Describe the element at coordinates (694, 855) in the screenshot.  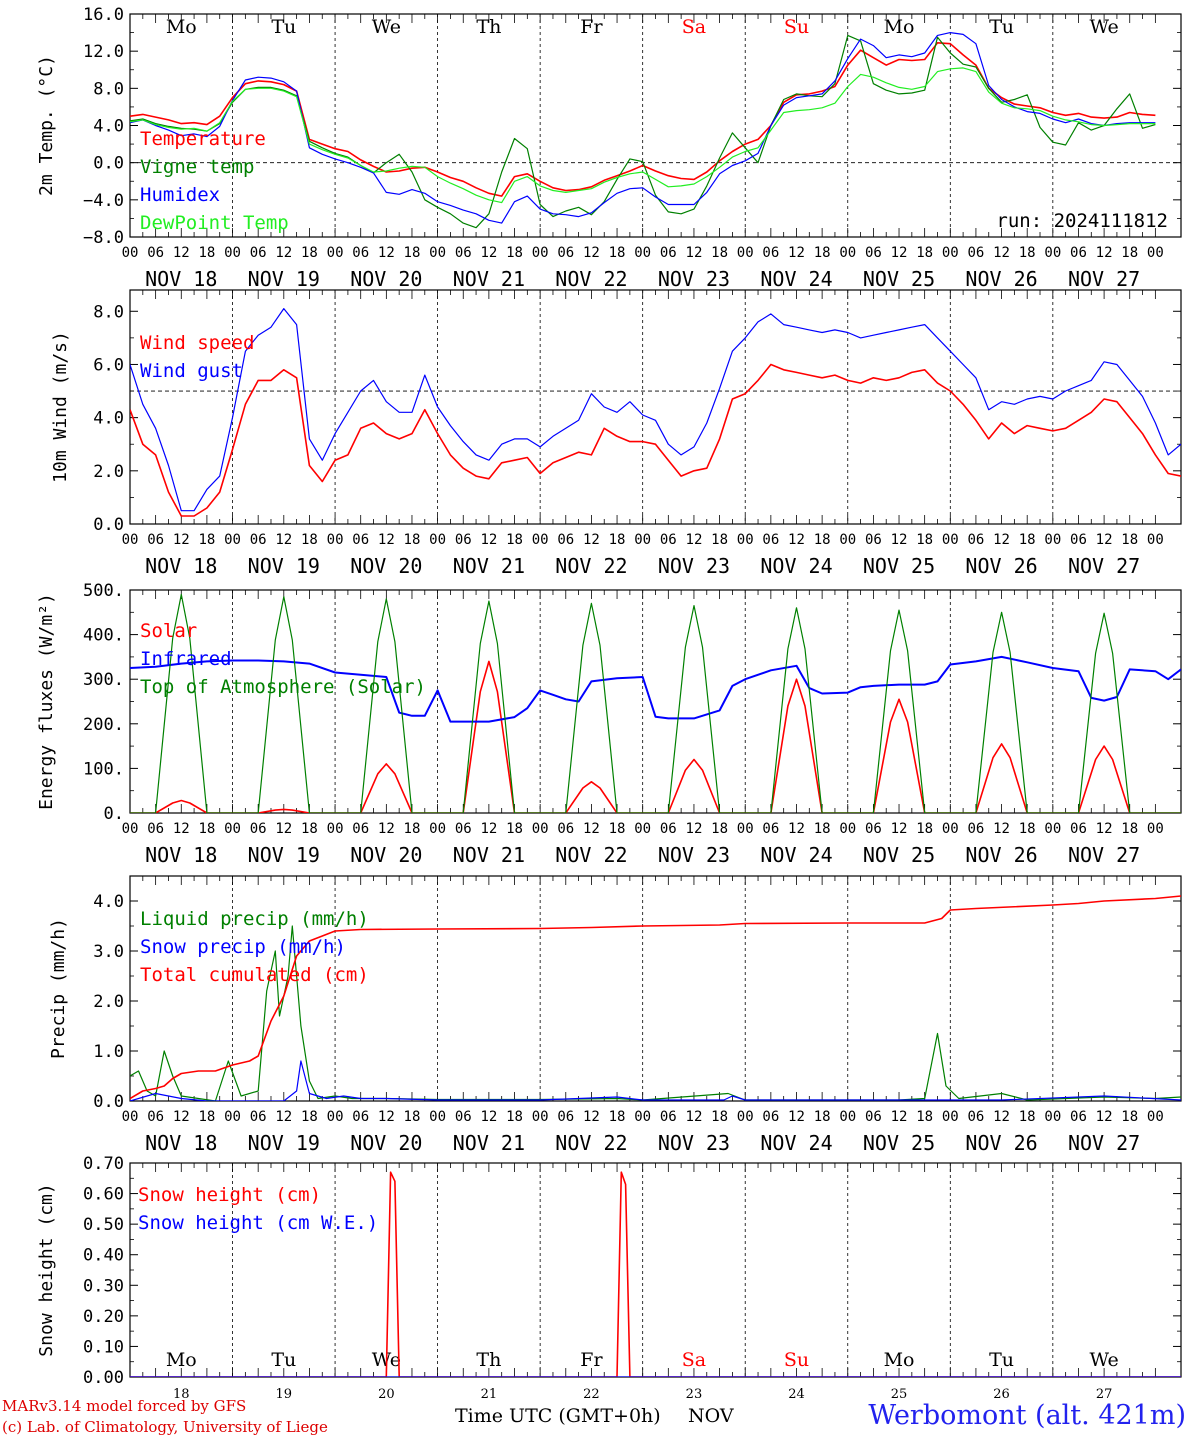
I see `date-label: NOV 23` at that location.